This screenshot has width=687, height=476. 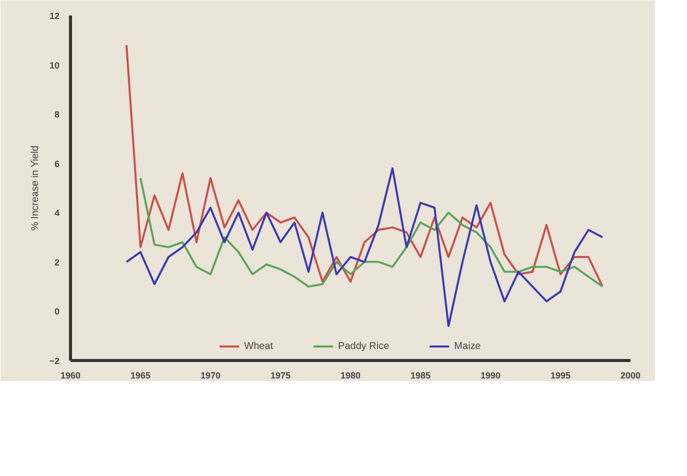 I want to click on y-tick-label: 10, so click(x=54, y=65).